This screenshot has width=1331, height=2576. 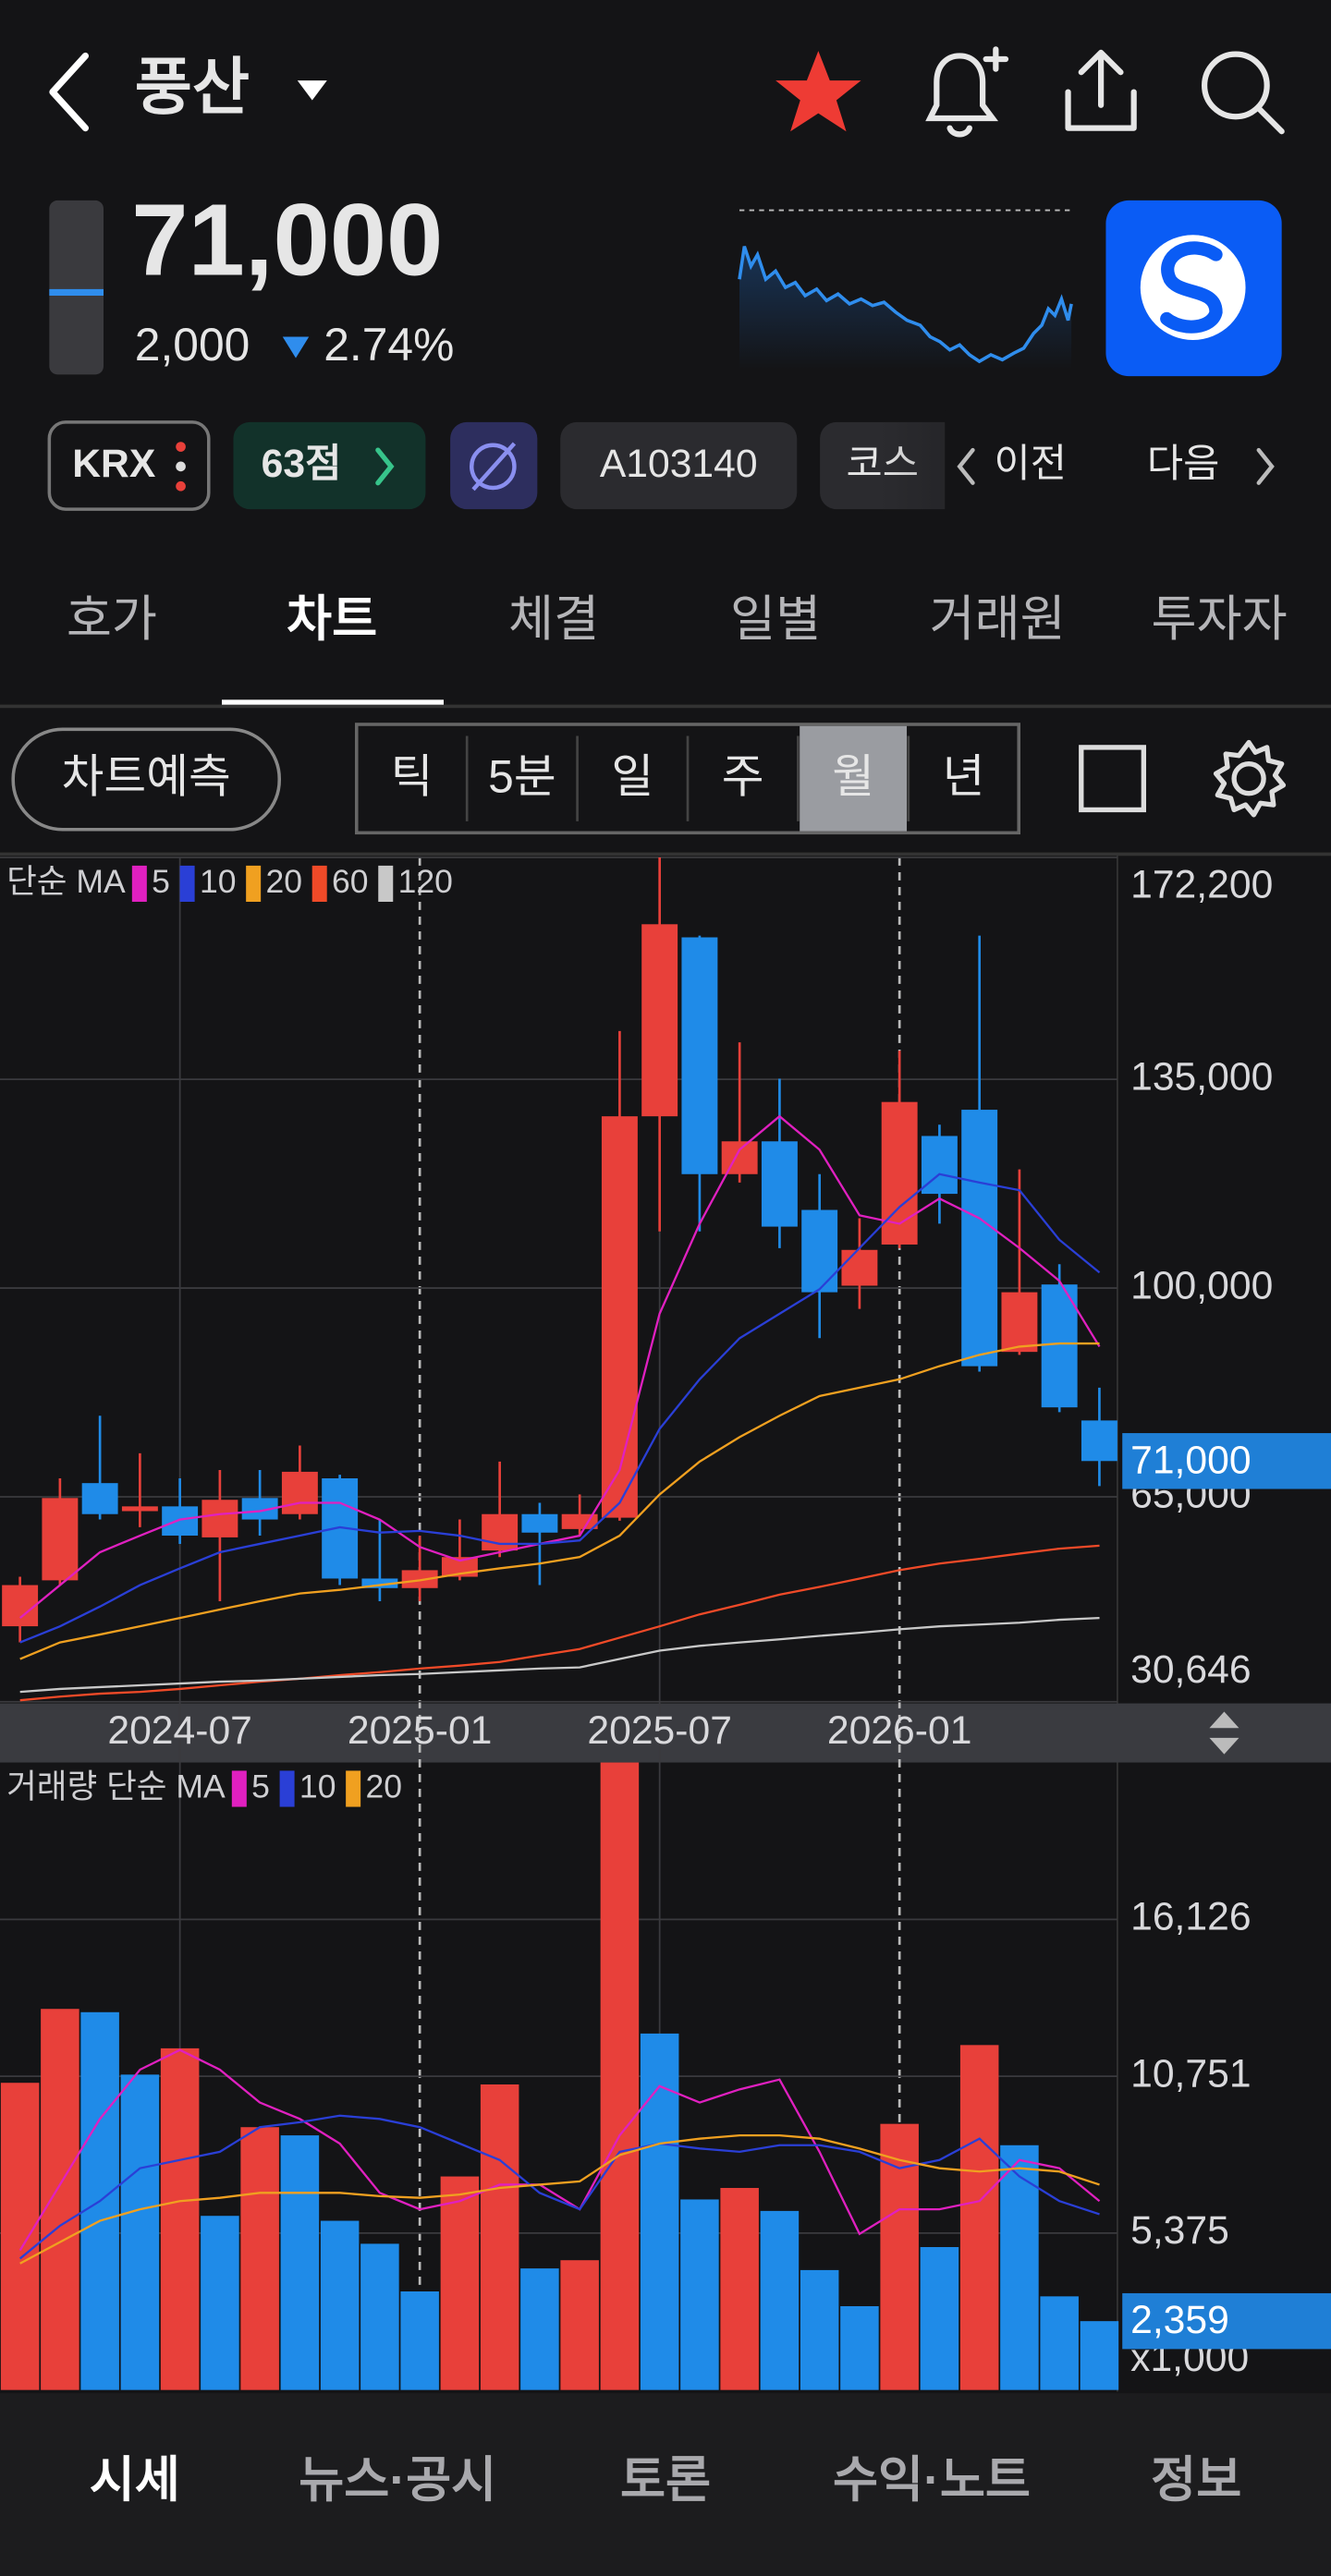 I want to click on forecast-label: 차트예측, so click(x=146, y=777).